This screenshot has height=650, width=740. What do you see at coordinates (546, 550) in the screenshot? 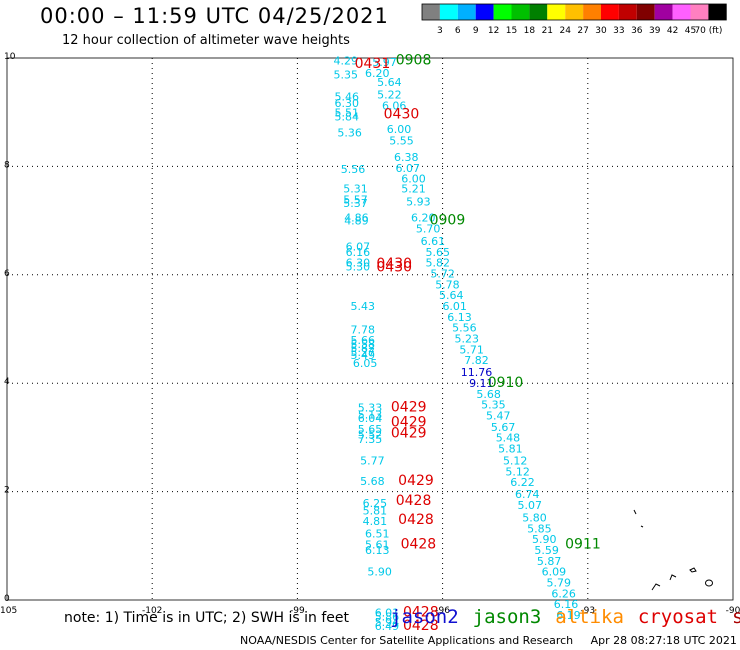
I see `wave-height-value: 5.59` at bounding box center [546, 550].